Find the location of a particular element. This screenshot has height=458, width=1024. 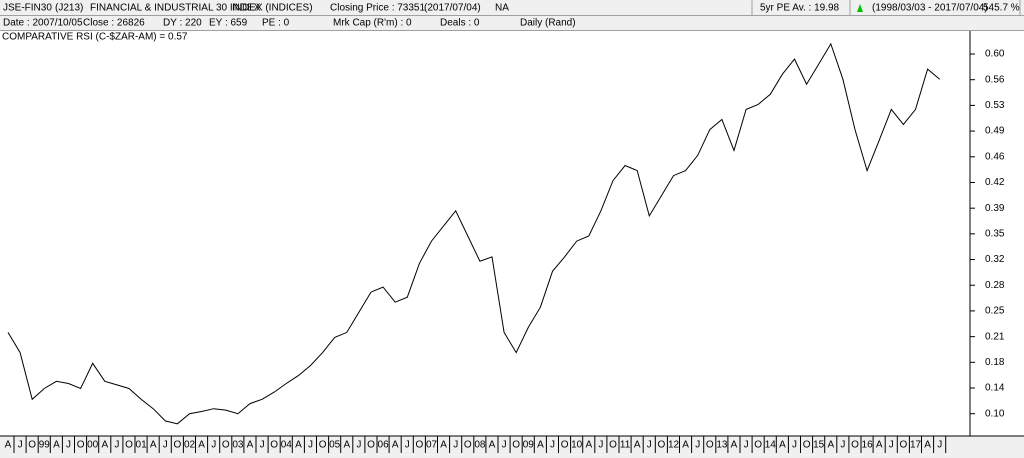

x-tick-label: 16 is located at coordinates (868, 445).